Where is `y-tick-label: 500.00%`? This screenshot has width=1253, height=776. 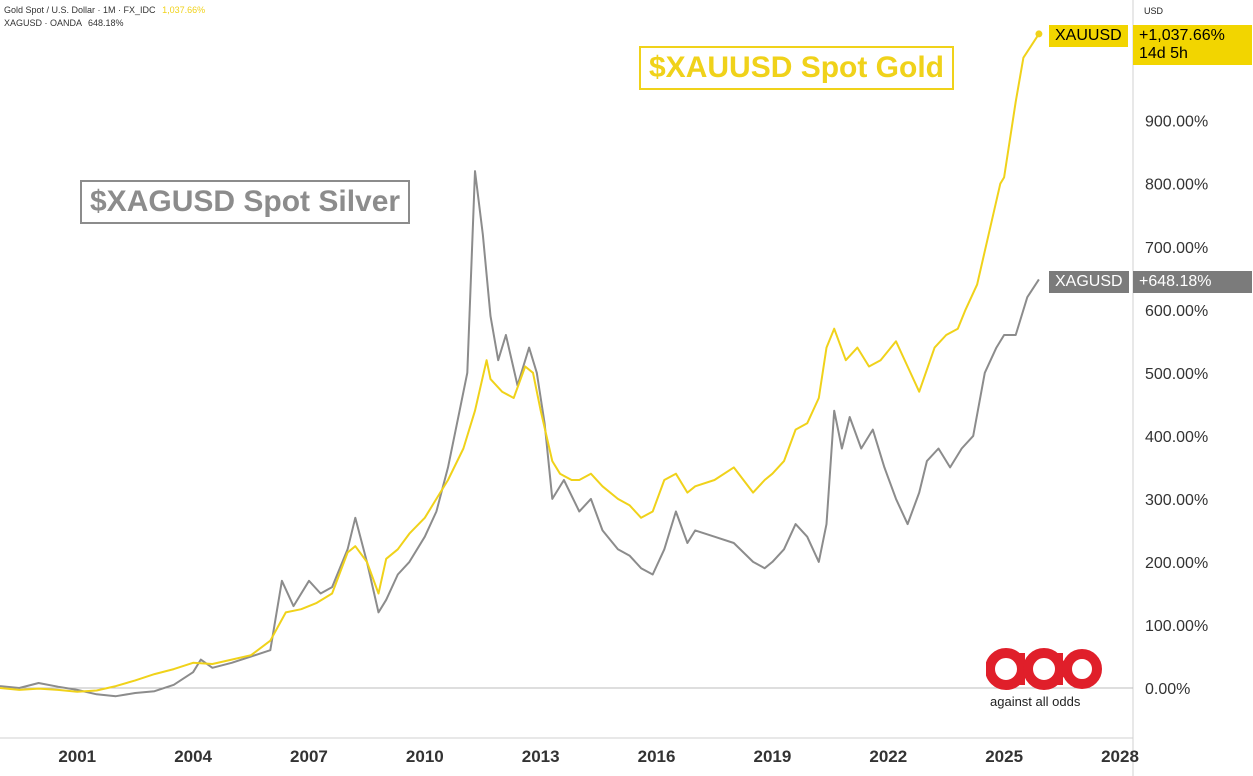
y-tick-label: 500.00% is located at coordinates (1176, 374).